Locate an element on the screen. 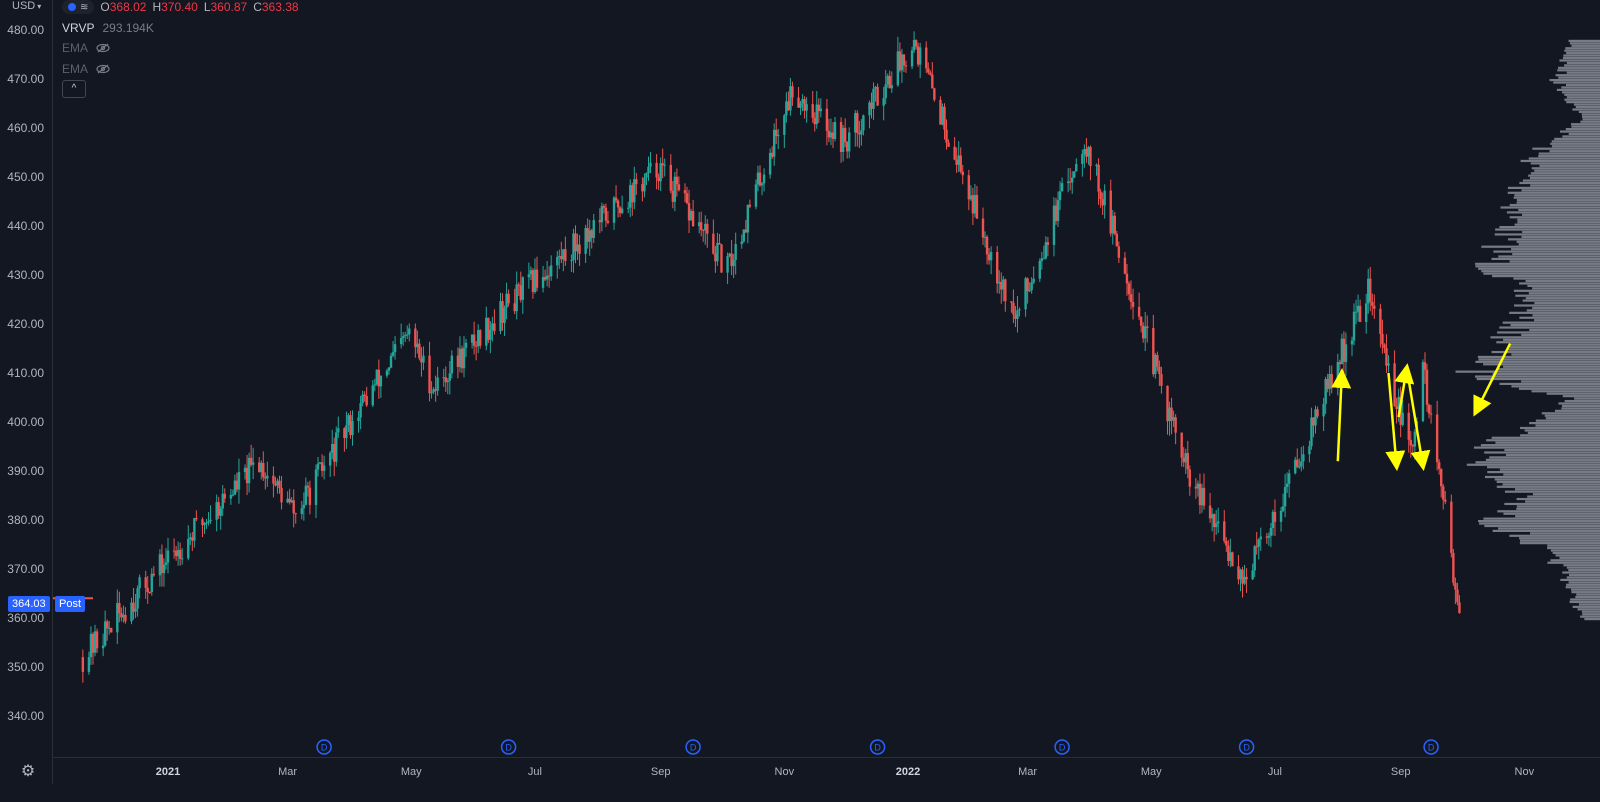 The image size is (1600, 802). collapse-legend-button: ^ is located at coordinates (74, 89).